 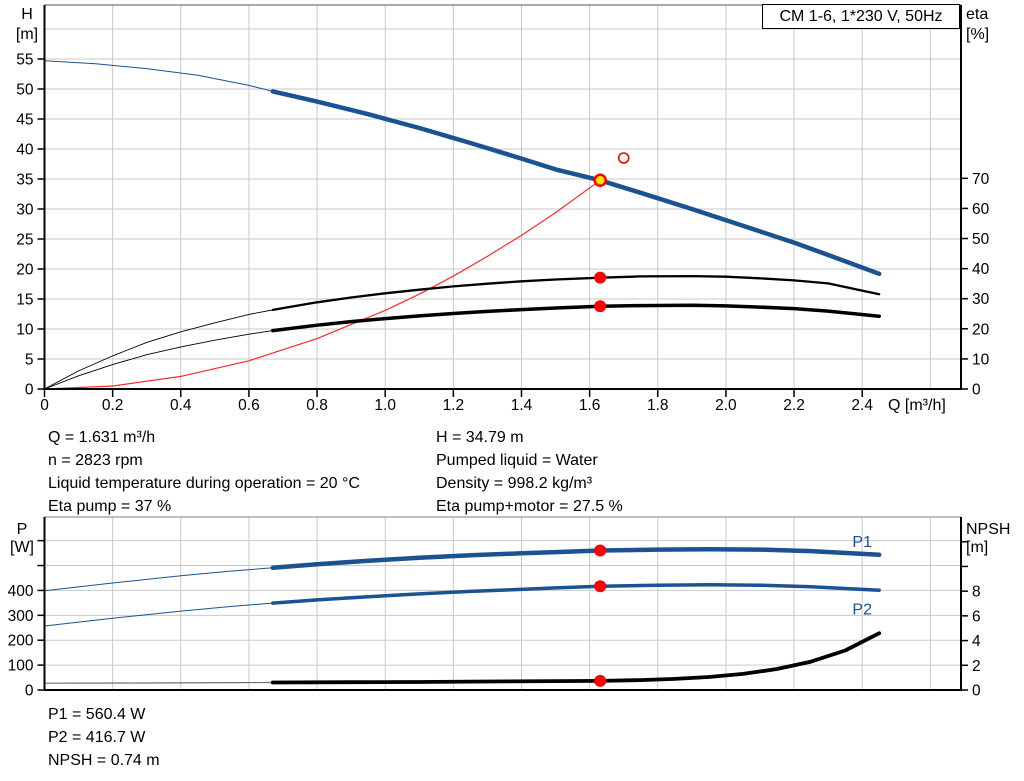 I want to click on x-tick-label: 2.0, so click(x=726, y=405).